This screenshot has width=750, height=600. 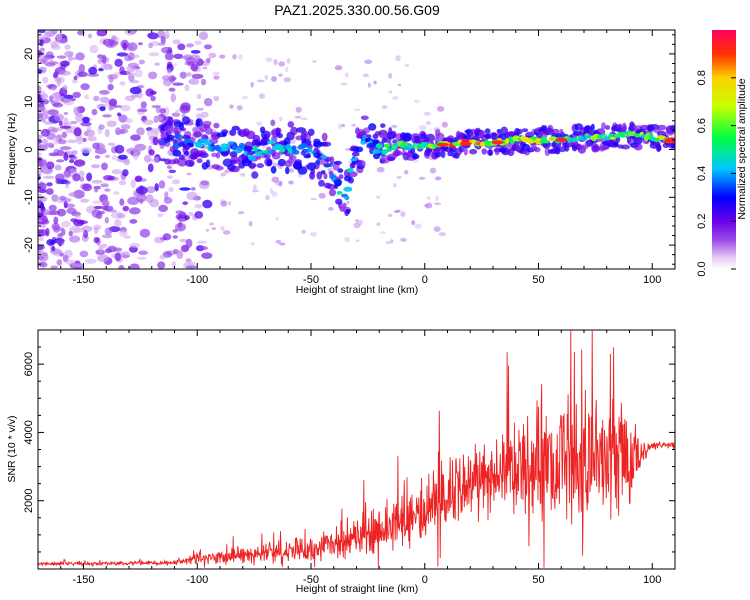 What do you see at coordinates (702, 221) in the screenshot?
I see `colorbar-tick-label: 0.2` at bounding box center [702, 221].